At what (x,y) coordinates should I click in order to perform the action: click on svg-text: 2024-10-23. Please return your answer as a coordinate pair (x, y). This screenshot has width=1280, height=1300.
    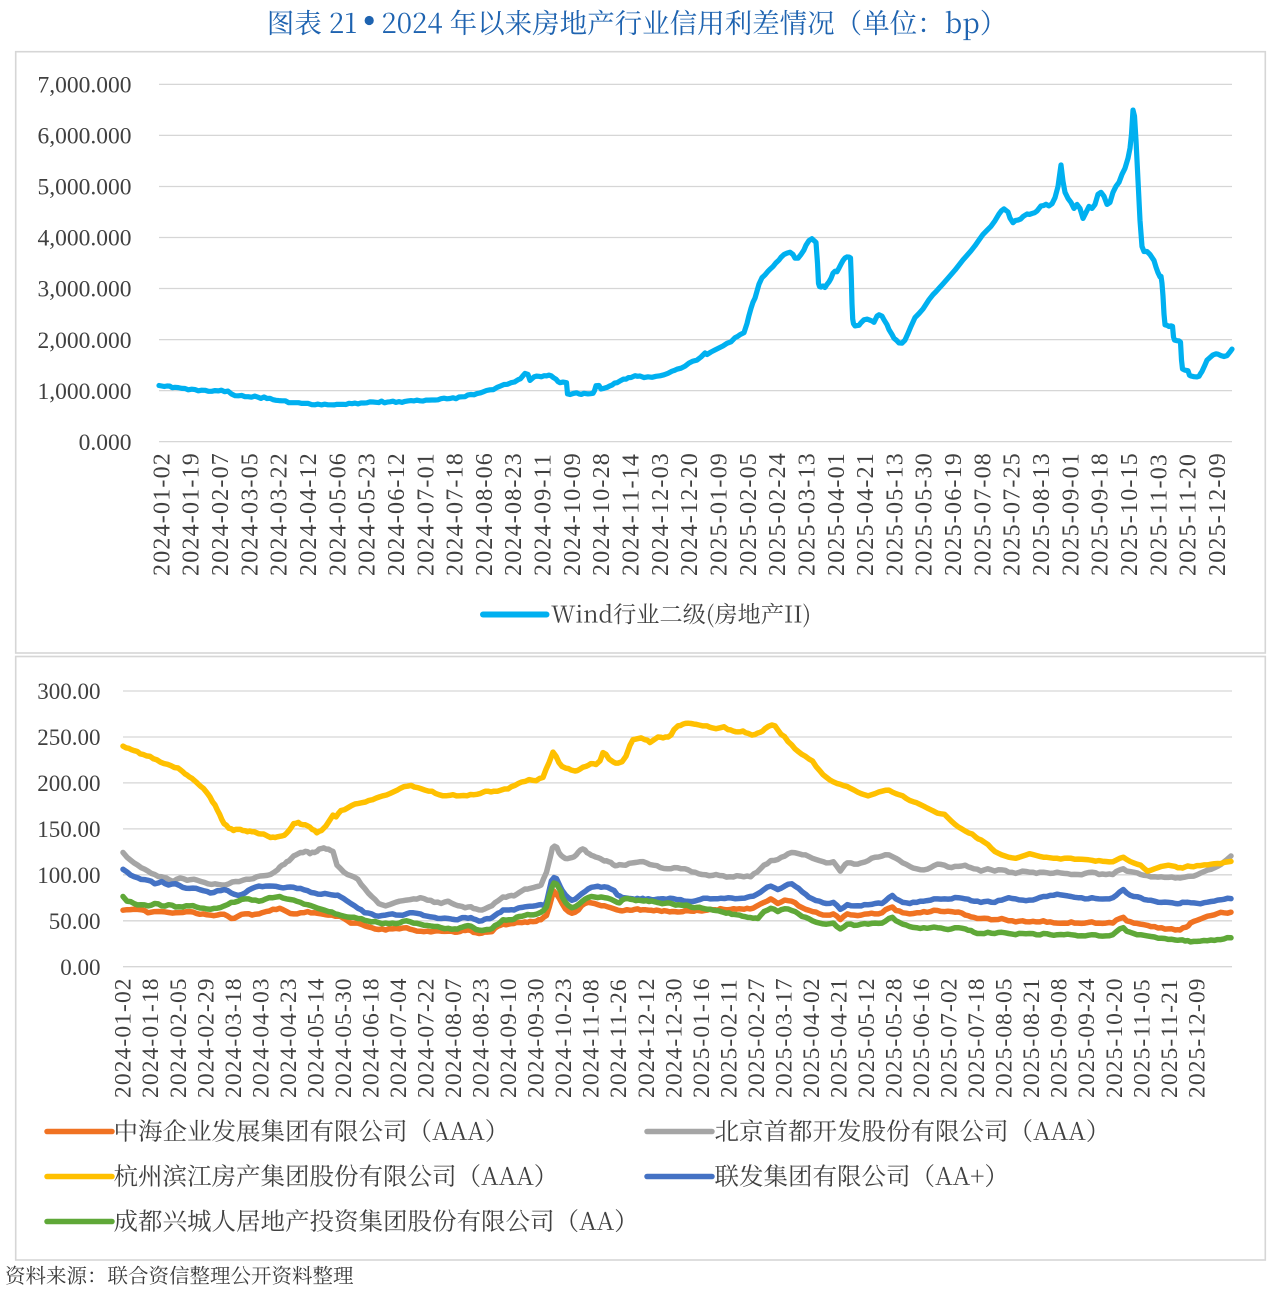
    Looking at the image, I should click on (564, 1037).